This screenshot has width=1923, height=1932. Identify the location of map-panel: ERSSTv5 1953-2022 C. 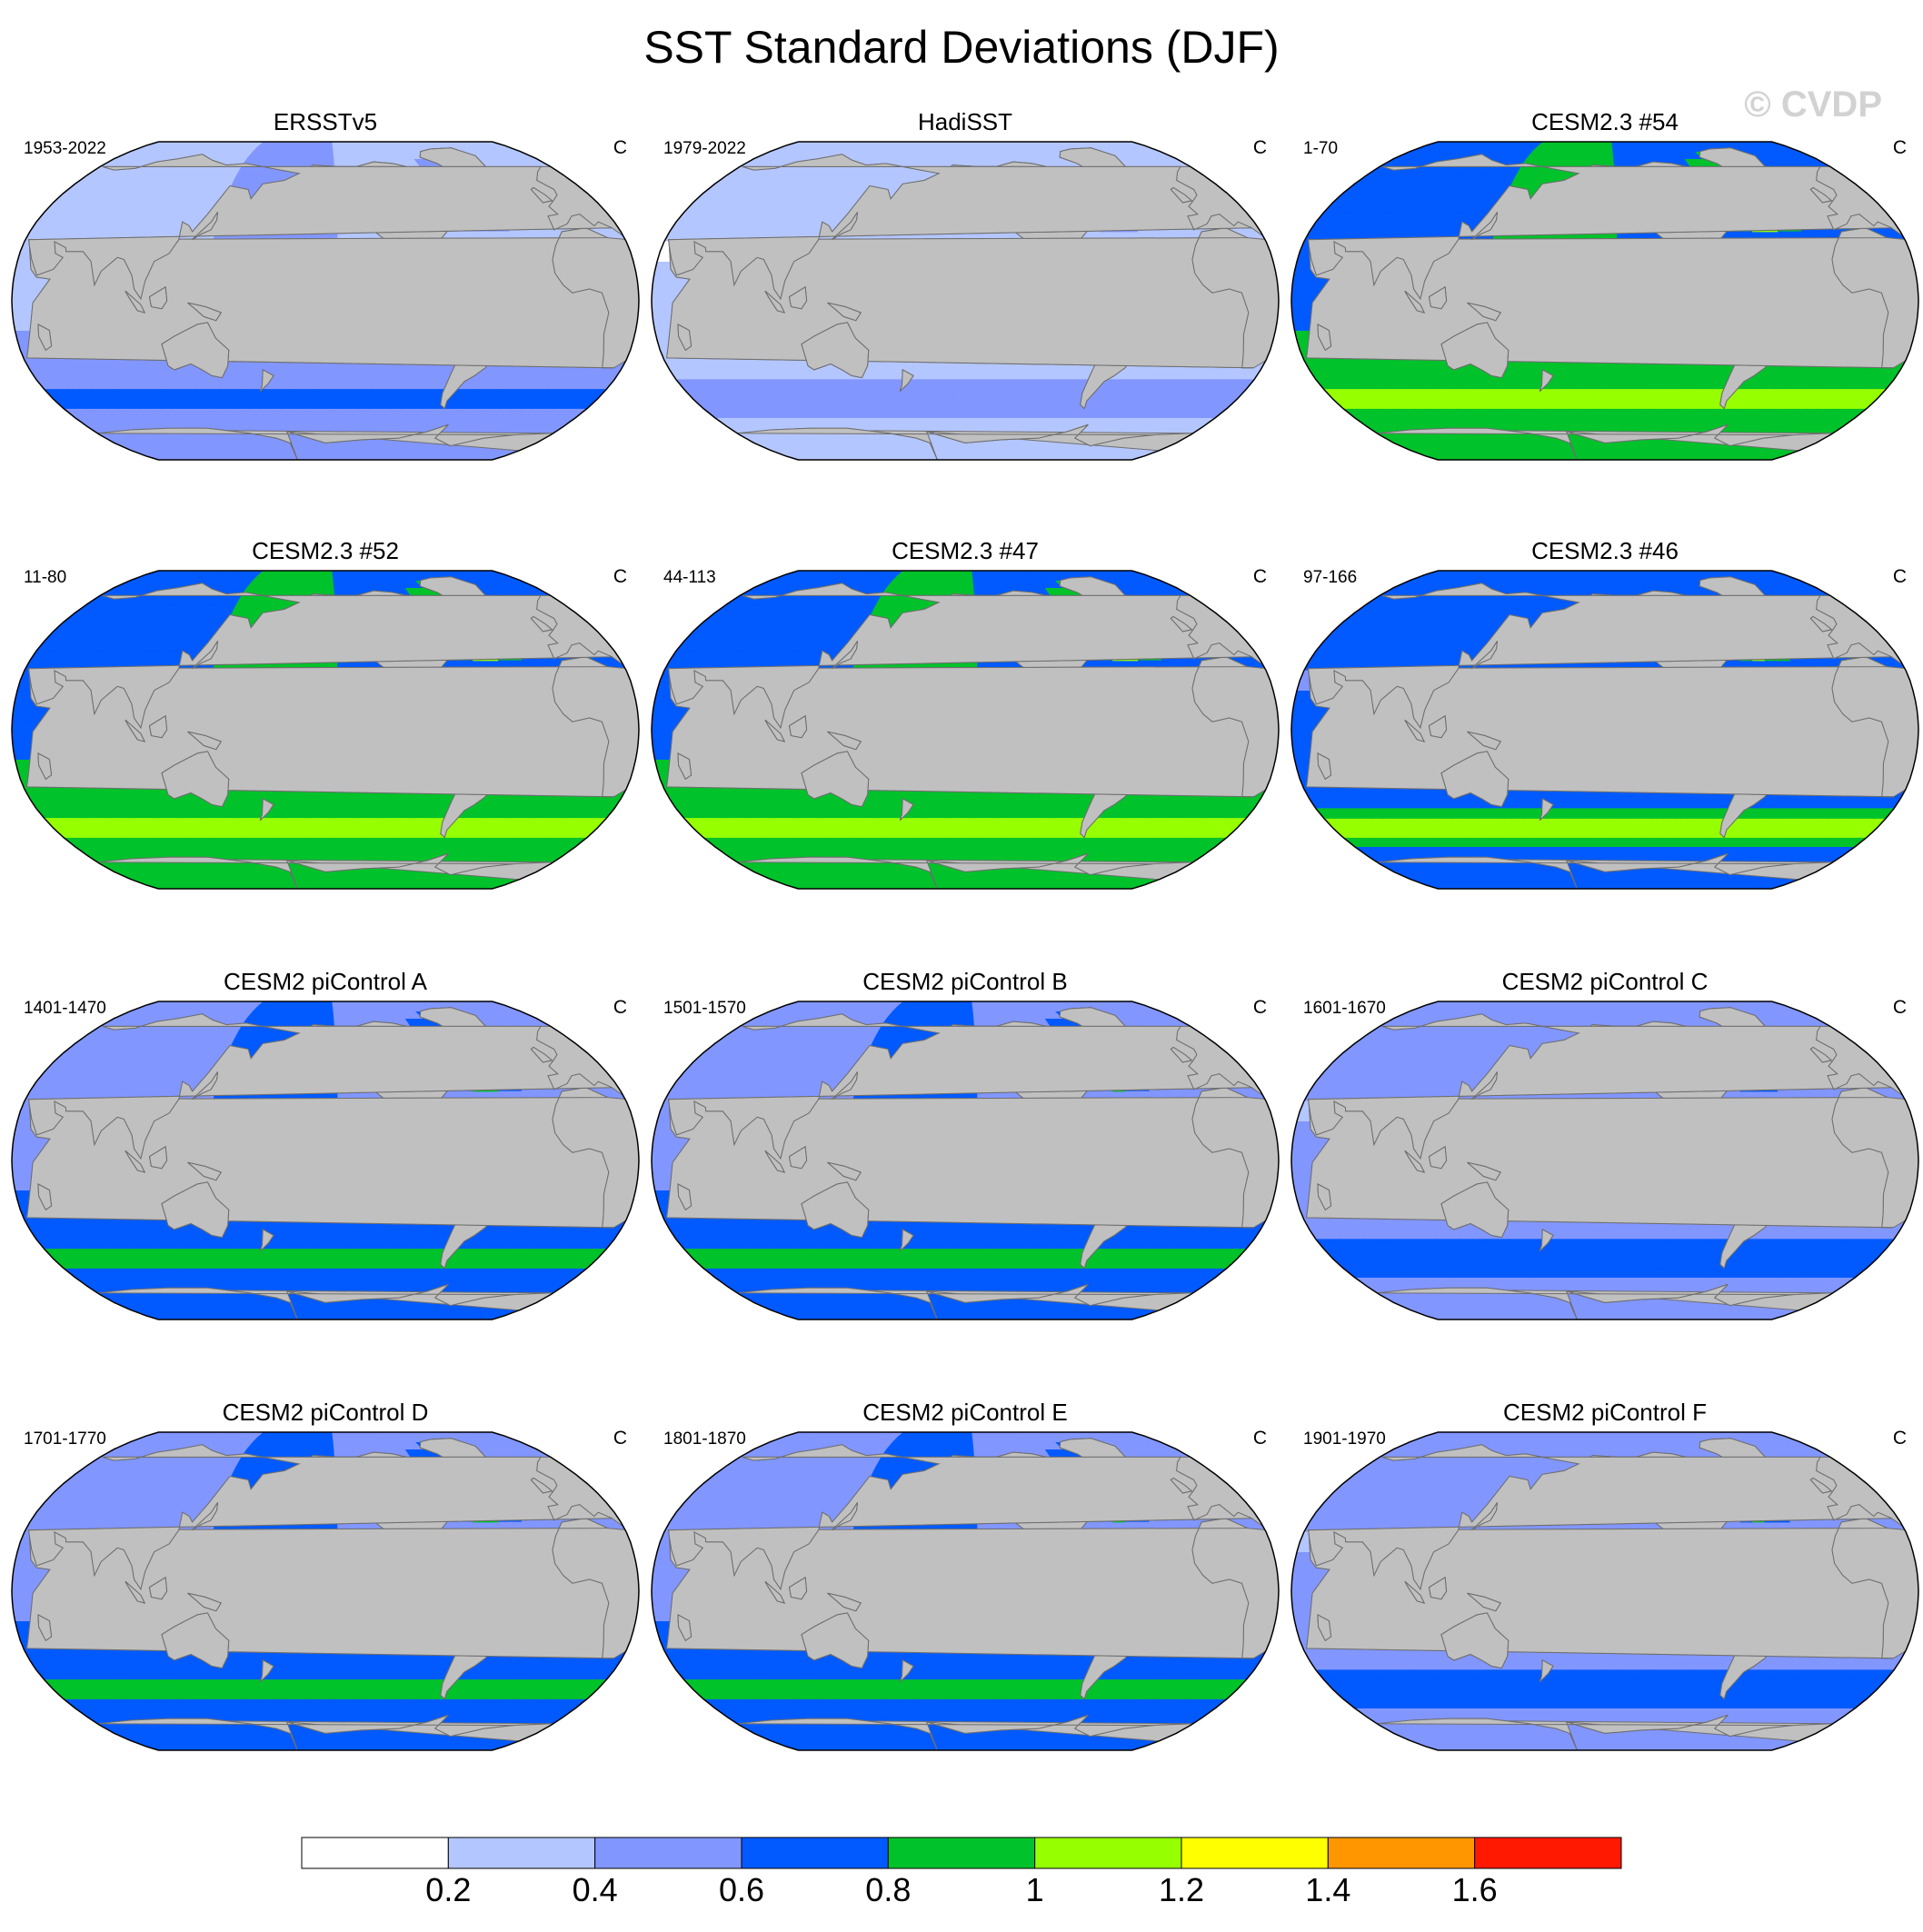
(325, 320).